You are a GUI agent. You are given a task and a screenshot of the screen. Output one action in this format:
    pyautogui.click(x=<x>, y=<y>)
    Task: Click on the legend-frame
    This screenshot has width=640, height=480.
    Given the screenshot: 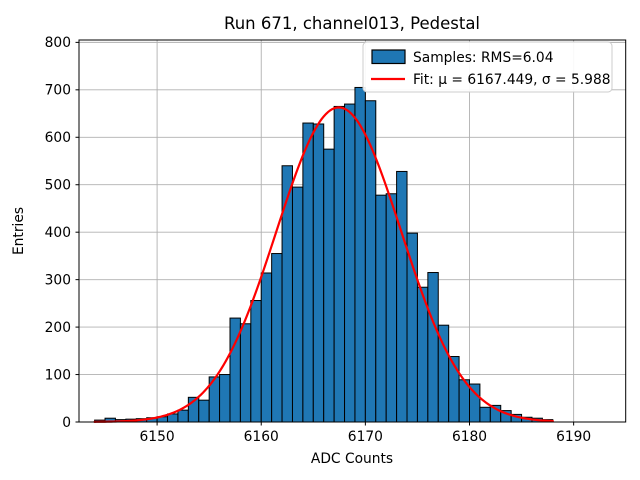 What is the action you would take?
    pyautogui.click(x=487, y=67)
    